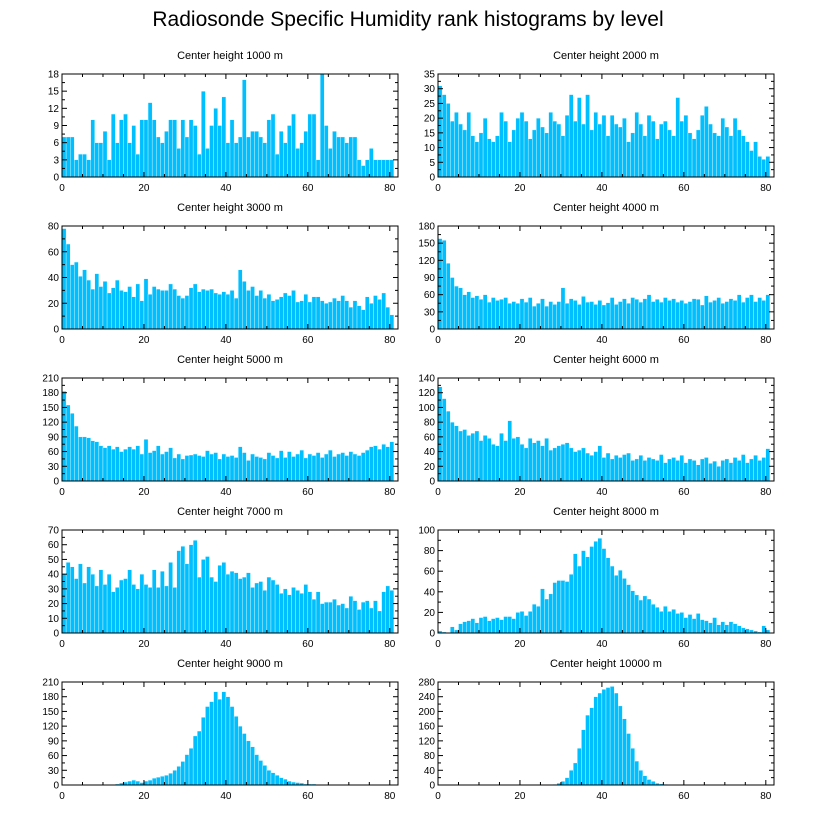 The height and width of the screenshot is (824, 816). I want to click on x-tick-label: 80, so click(766, 644).